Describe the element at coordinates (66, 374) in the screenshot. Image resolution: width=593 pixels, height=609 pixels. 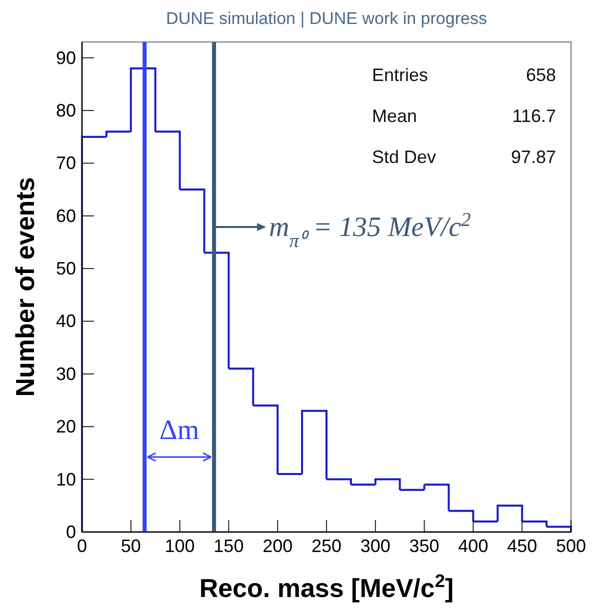
I see `y-tick-label: 30` at that location.